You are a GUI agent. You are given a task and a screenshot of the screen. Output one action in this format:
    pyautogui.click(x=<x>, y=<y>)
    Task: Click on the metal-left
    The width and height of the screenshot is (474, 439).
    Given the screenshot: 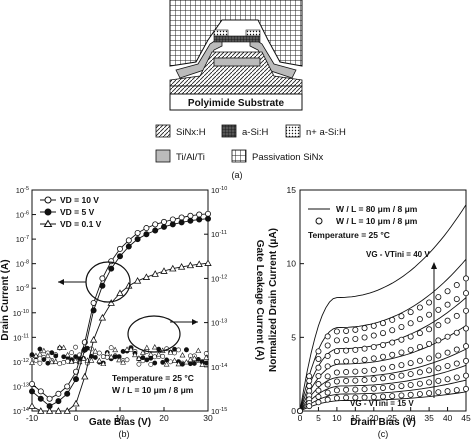 What is the action you would take?
    pyautogui.click(x=199, y=57)
    